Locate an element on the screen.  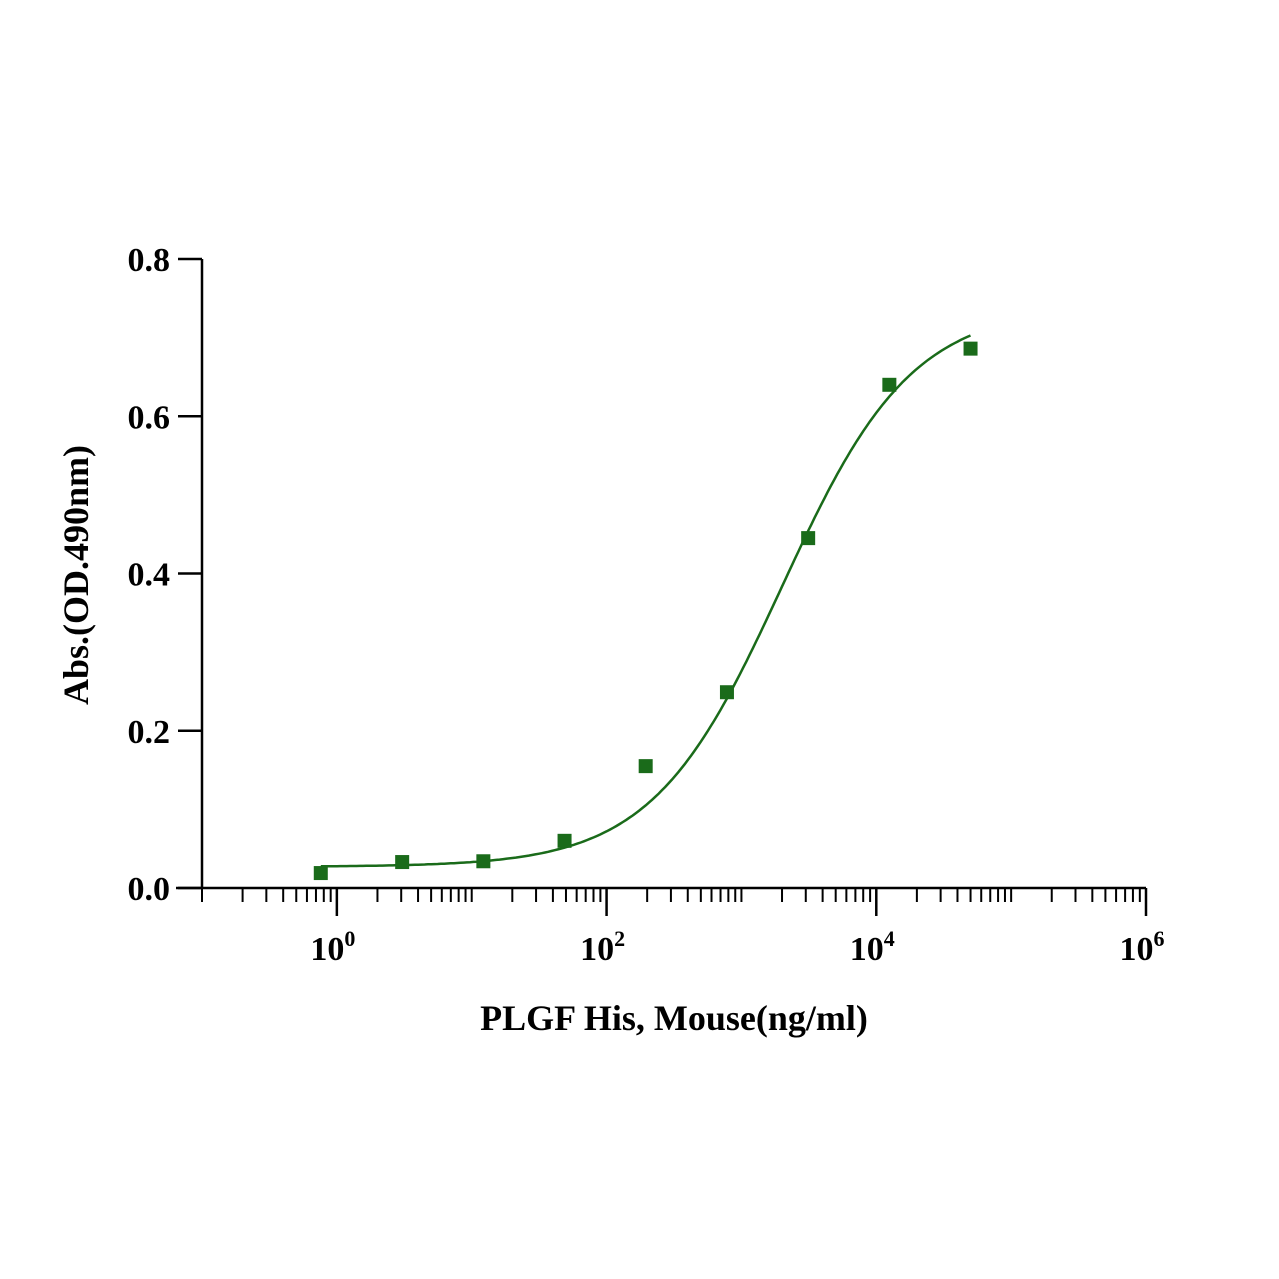
y-tick-label: 0.2 is located at coordinates (149, 732).